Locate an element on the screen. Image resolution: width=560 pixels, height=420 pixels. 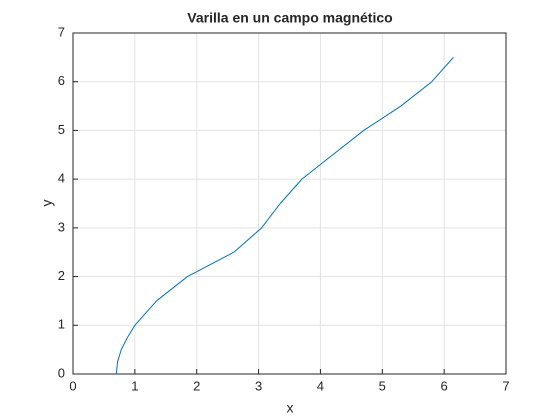
x-tick-label: 6 is located at coordinates (444, 385).